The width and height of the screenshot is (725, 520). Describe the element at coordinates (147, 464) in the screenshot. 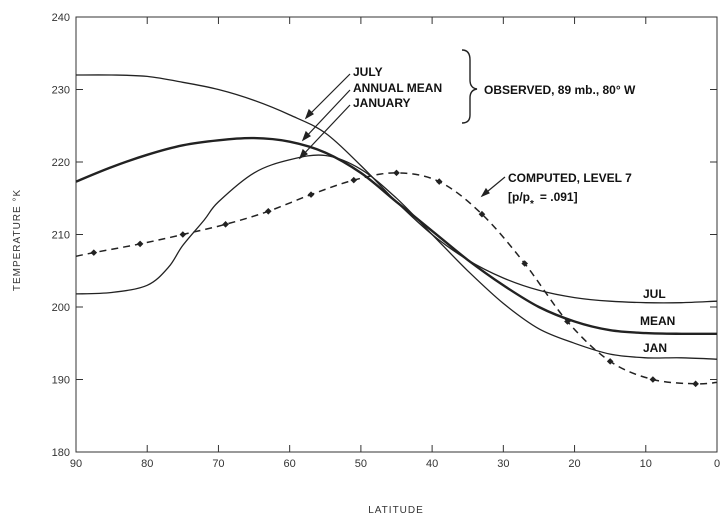

I see `x-tick-label: 80` at that location.